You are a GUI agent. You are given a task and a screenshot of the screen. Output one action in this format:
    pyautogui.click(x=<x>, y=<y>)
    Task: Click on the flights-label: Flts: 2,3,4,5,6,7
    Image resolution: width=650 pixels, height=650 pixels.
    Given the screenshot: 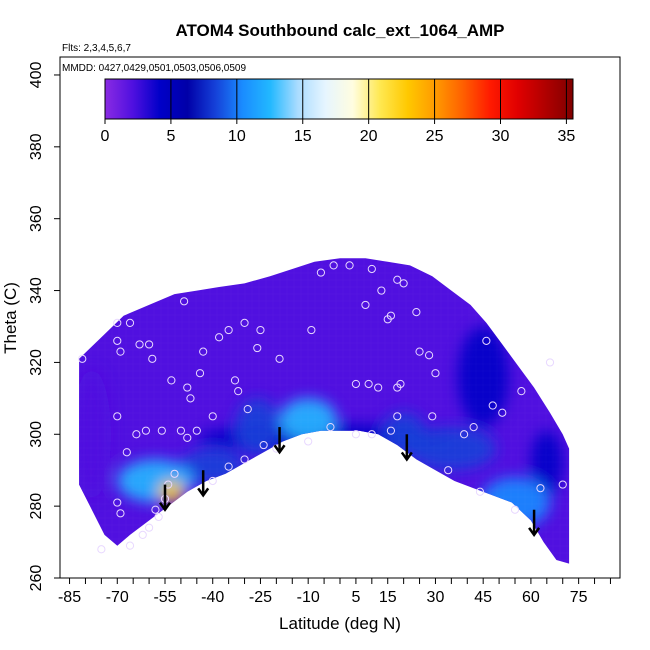 What is the action you would take?
    pyautogui.click(x=96, y=48)
    